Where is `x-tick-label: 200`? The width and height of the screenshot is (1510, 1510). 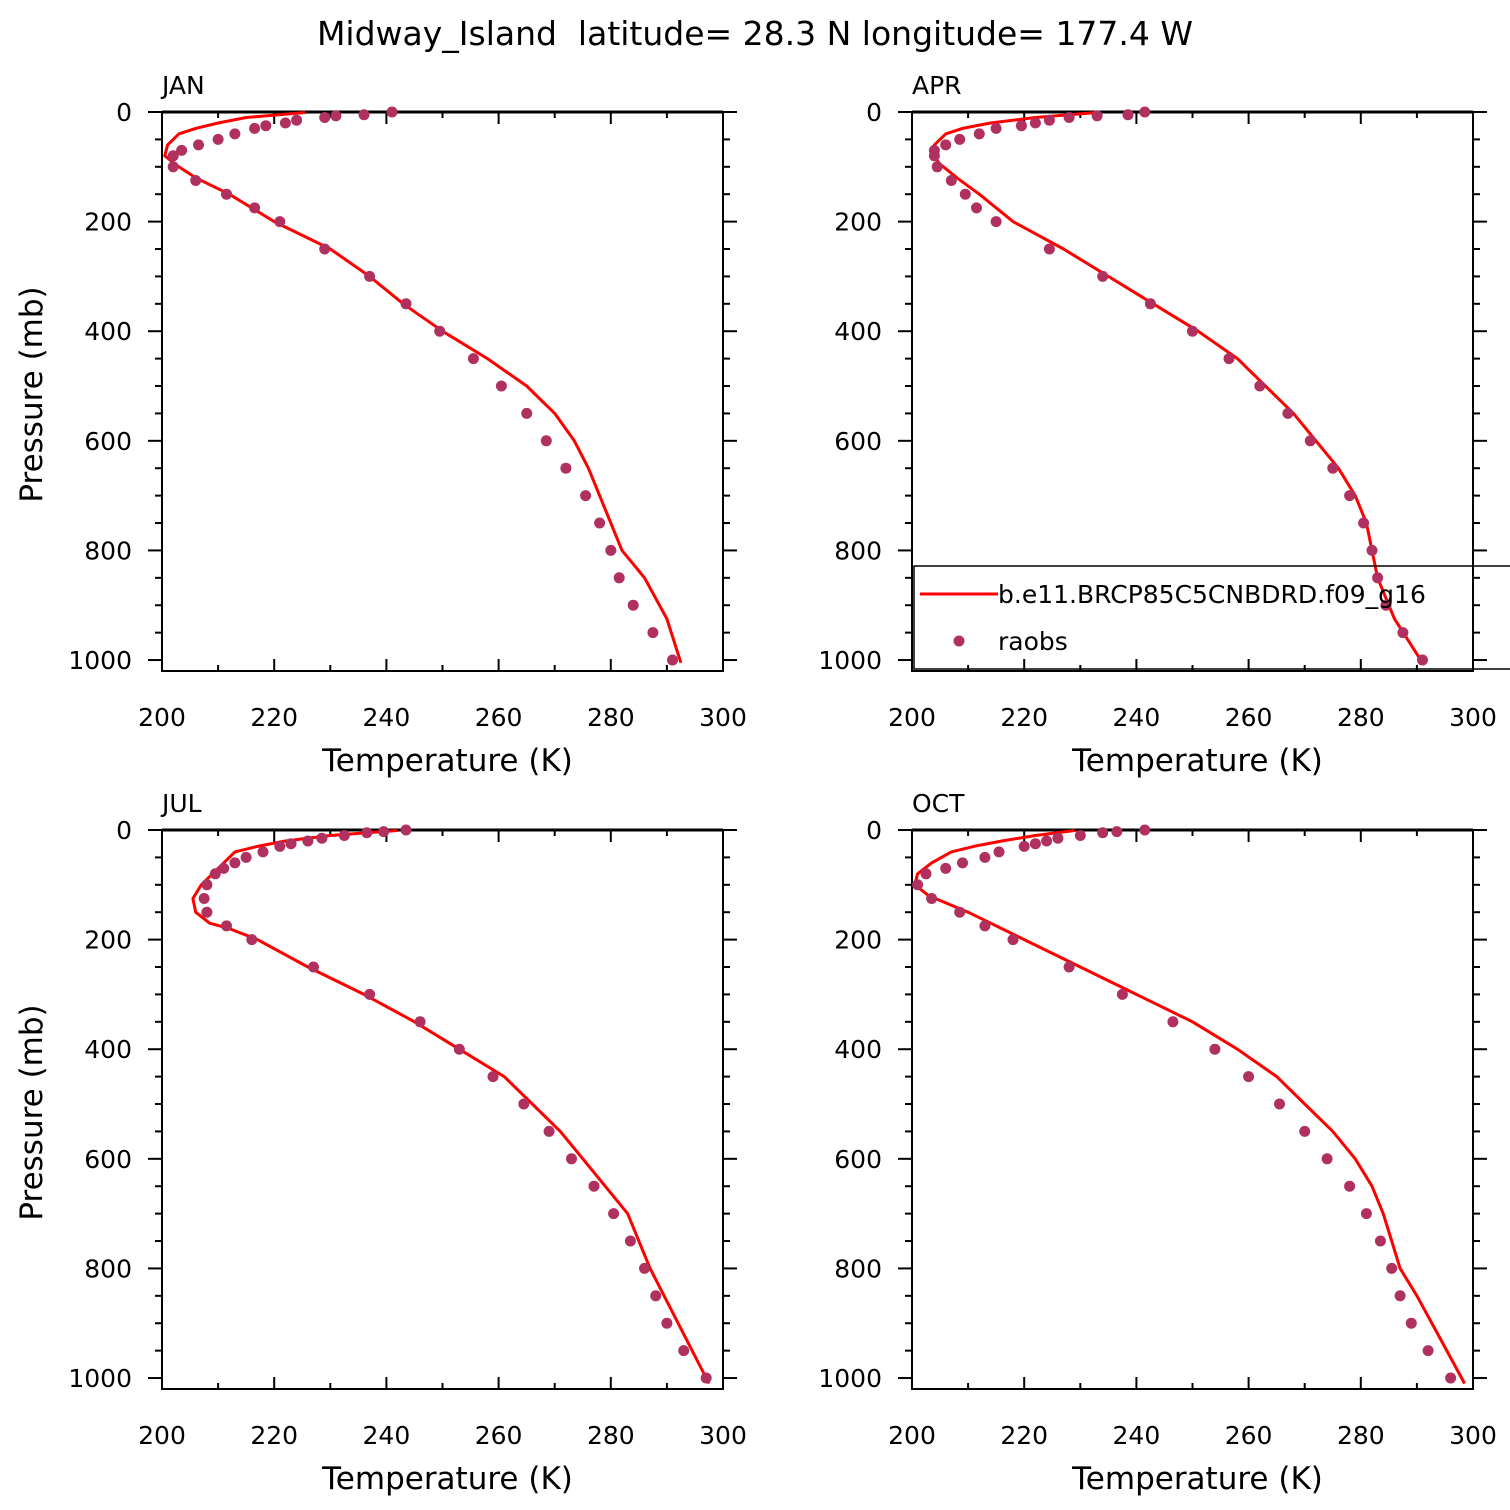 x-tick-label: 200 is located at coordinates (162, 717).